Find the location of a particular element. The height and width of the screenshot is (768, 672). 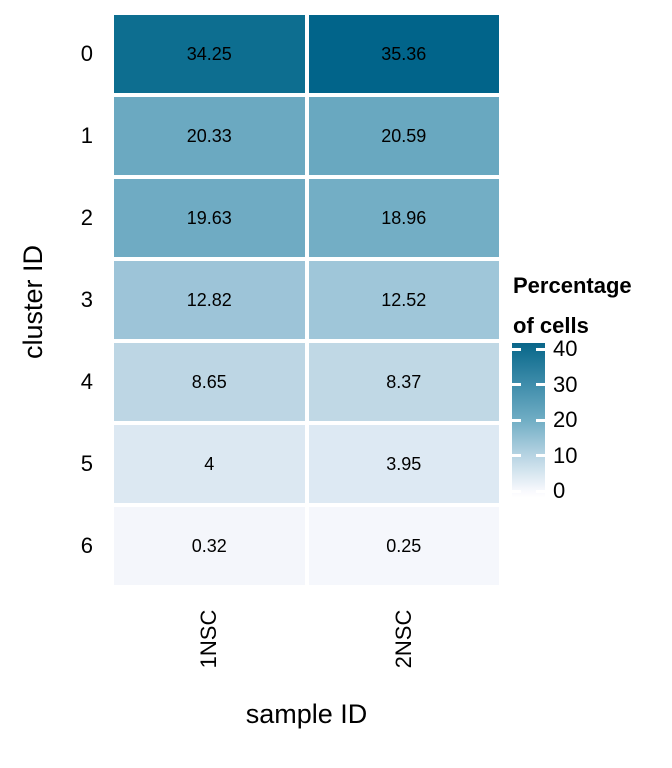

cell-value-label: 18.96 is located at coordinates (404, 217).